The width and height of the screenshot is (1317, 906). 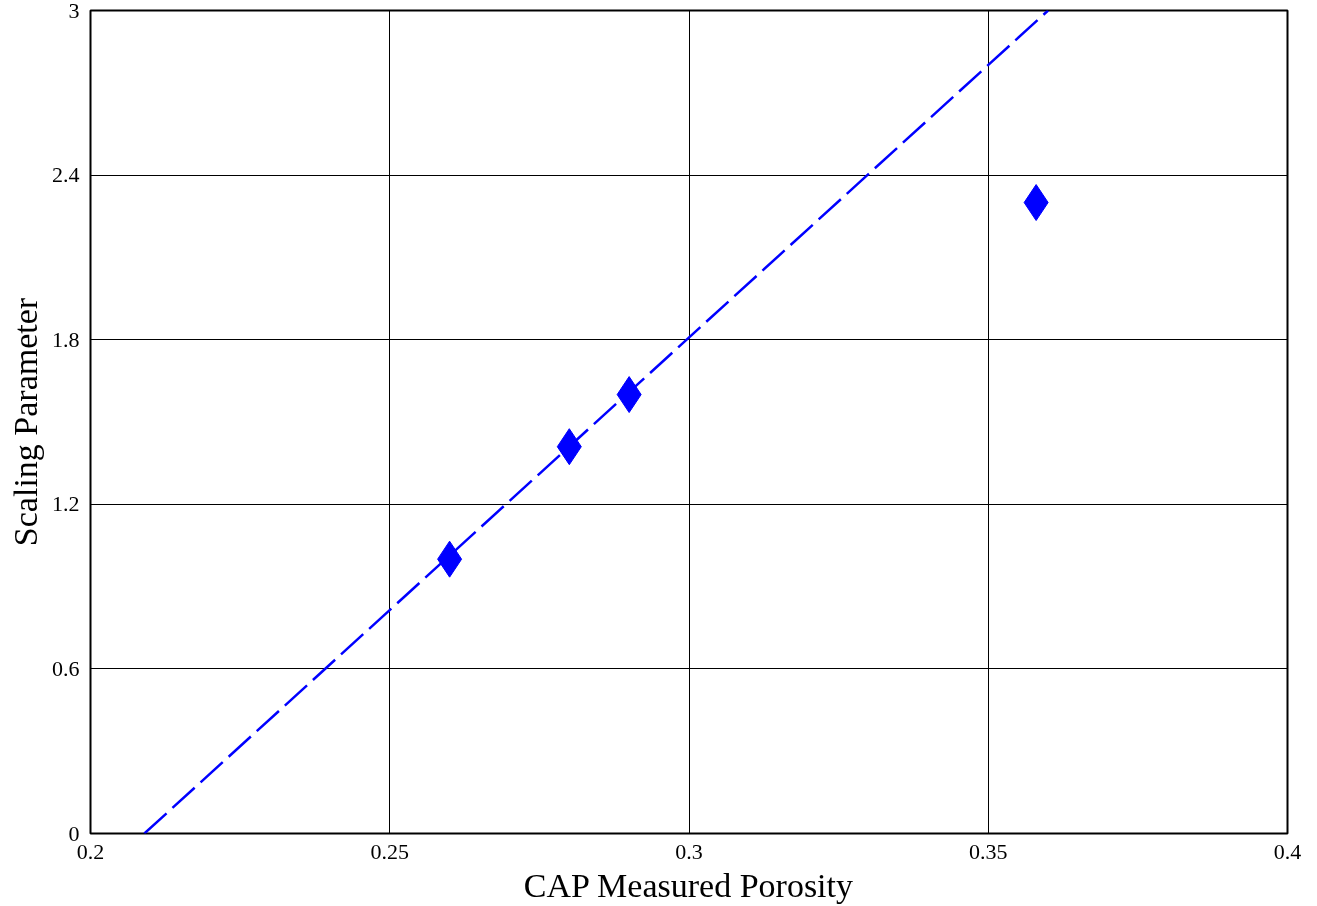 I want to click on y-tick-label: 0, so click(x=74, y=833).